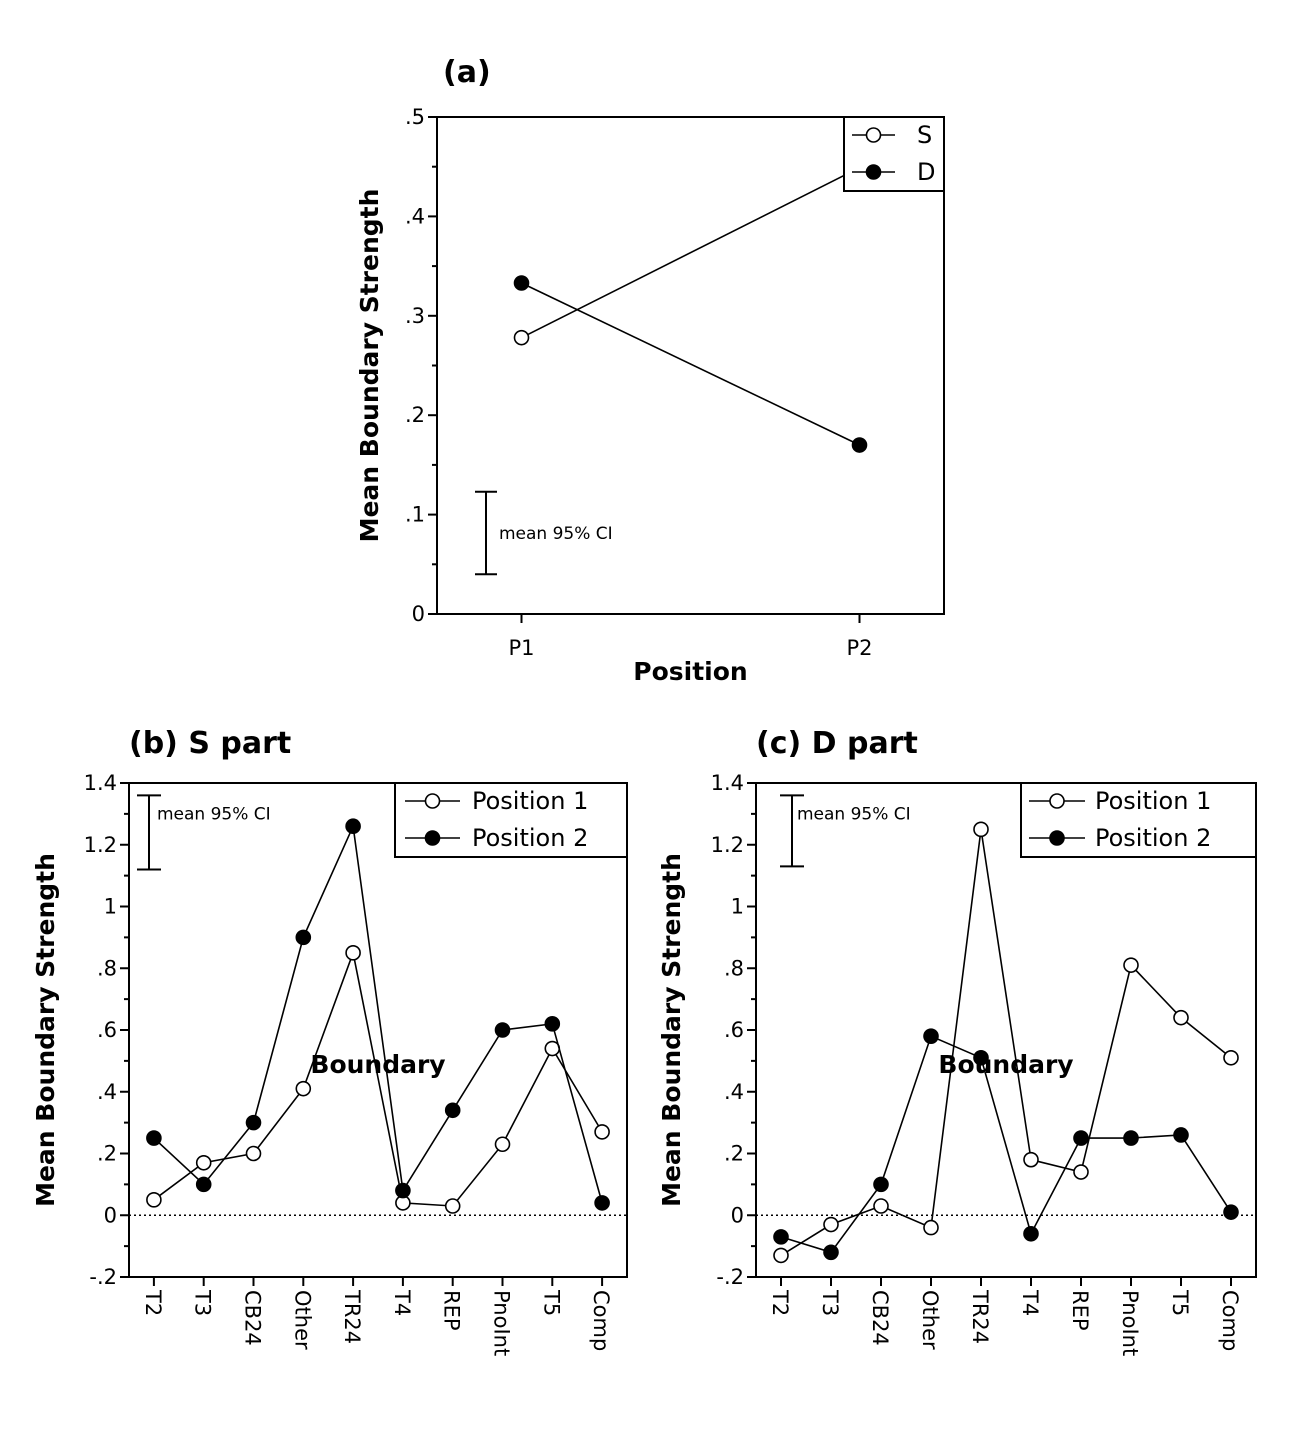 This screenshot has width=1306, height=1445. I want to click on x-tick-label: P1, so click(521, 648).